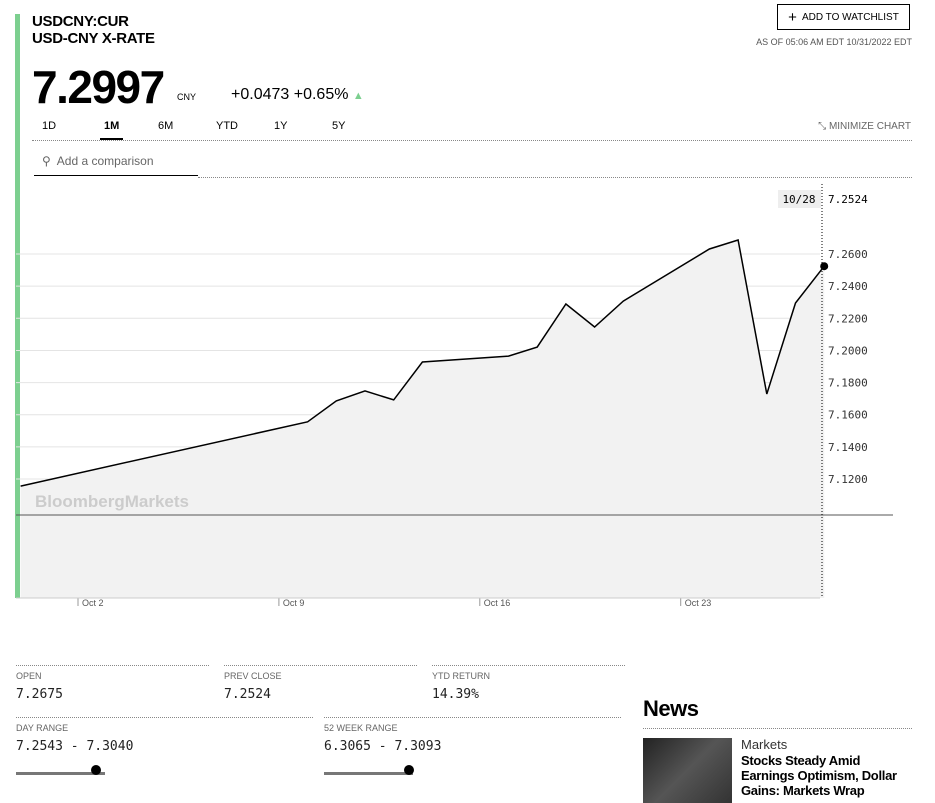 The image size is (935, 803). I want to click on tab-5y: 5Y, so click(339, 126).